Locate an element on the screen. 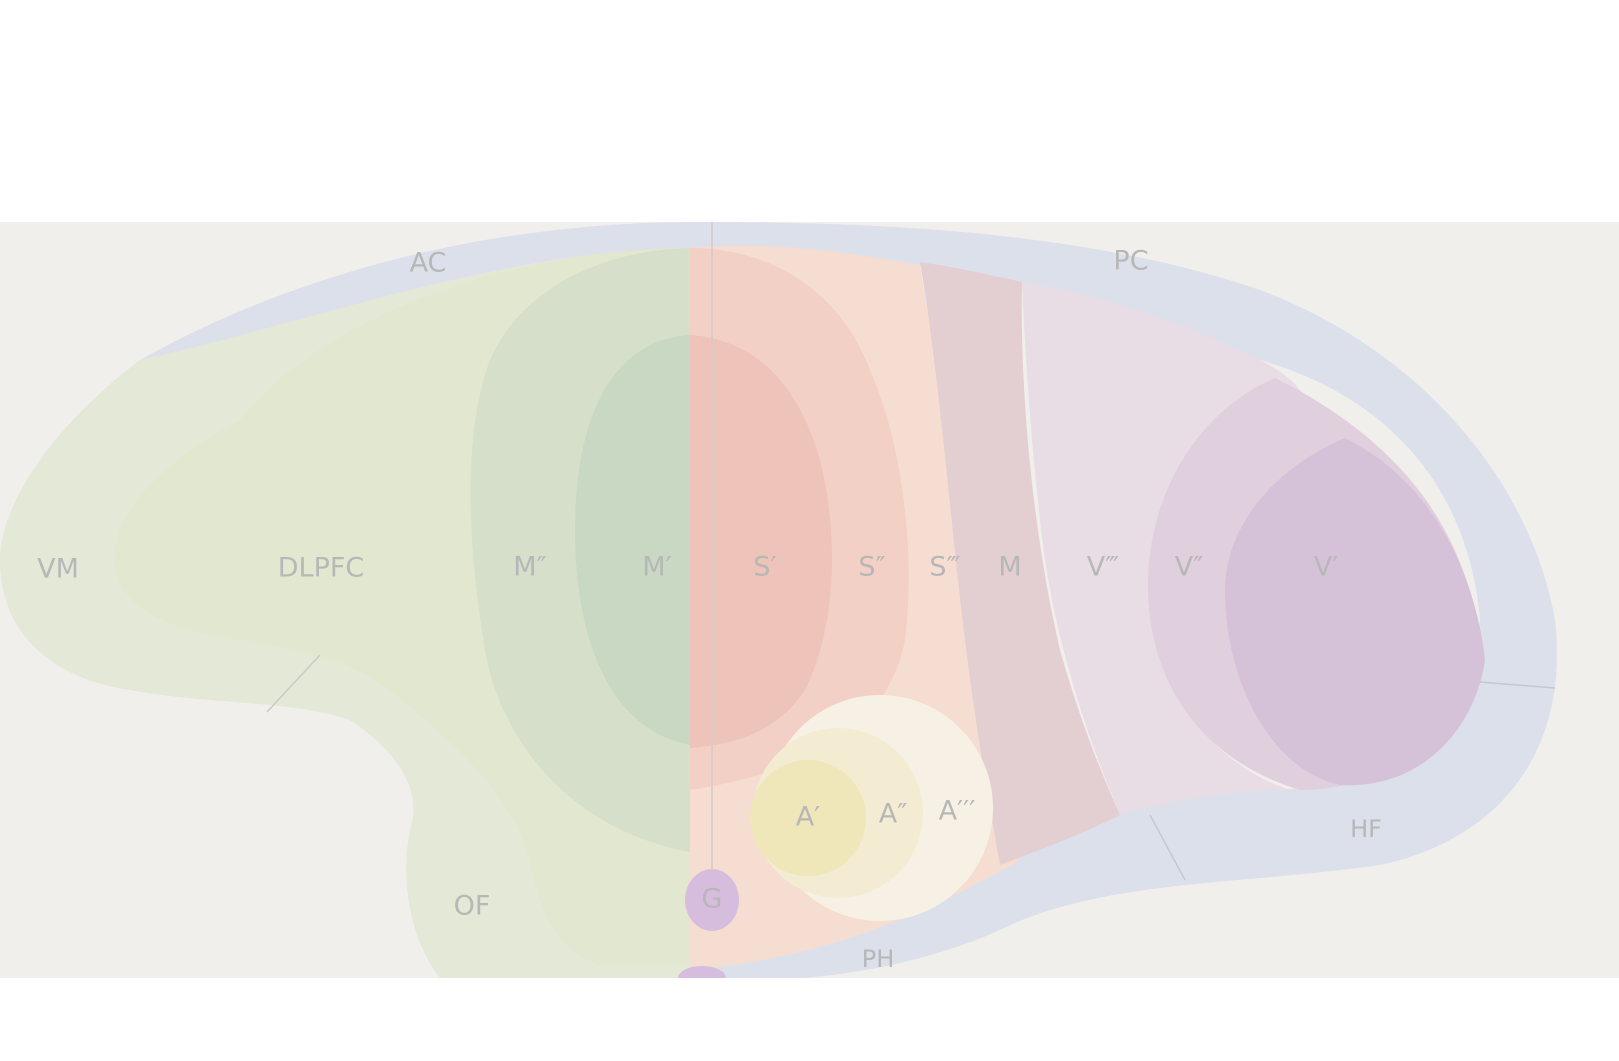  parietal-region is located at coordinates (1020, 563).